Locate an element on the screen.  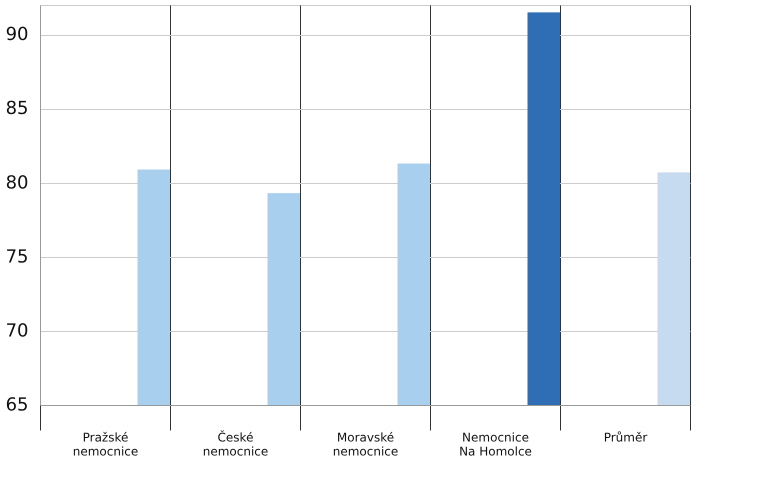
y-tick-label: 65 is located at coordinates (17, 405).